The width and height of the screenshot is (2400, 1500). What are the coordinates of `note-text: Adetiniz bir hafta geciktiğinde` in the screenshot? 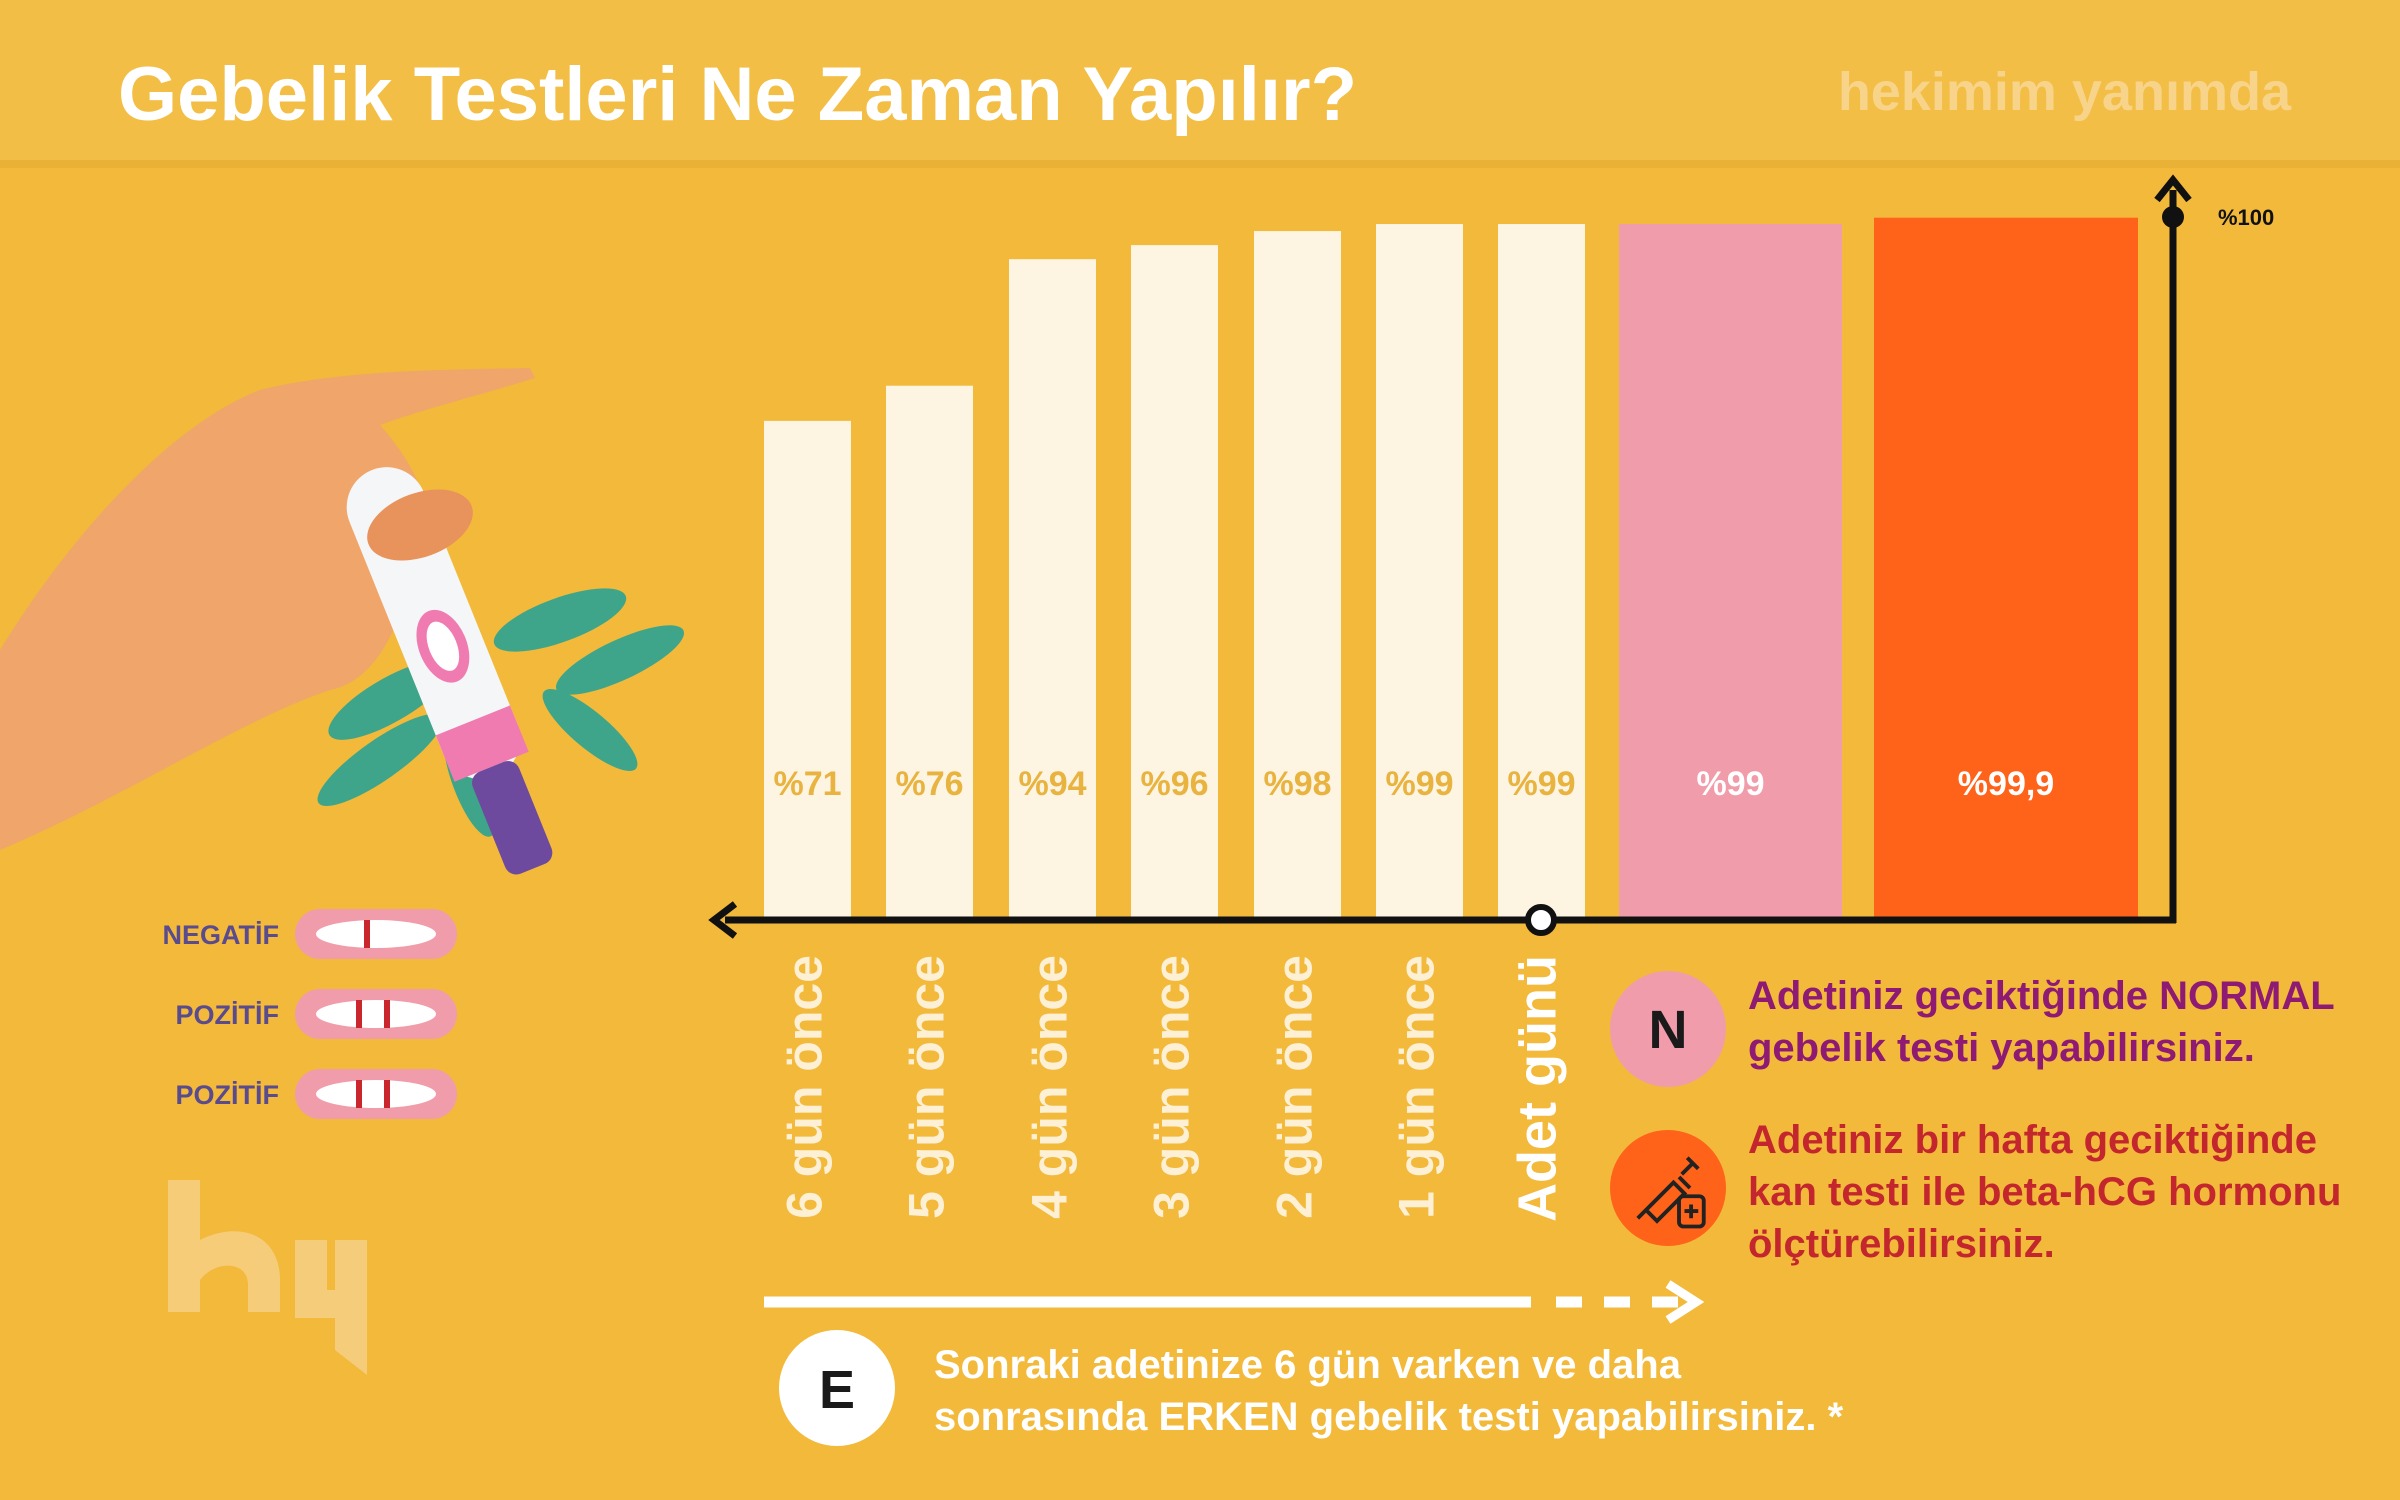 It's located at (2032, 1140).